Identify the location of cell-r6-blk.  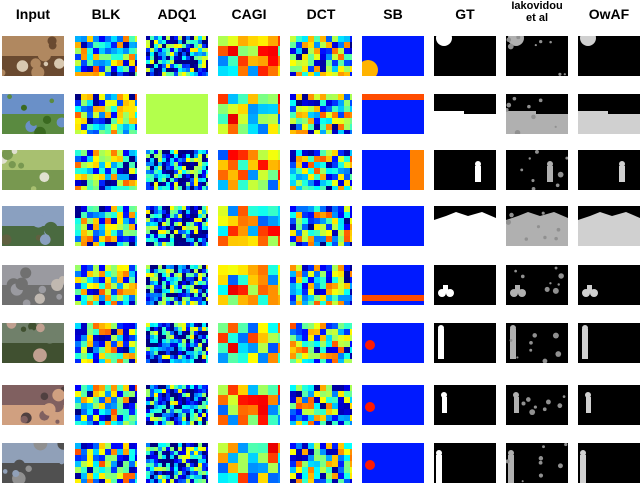
(106, 405).